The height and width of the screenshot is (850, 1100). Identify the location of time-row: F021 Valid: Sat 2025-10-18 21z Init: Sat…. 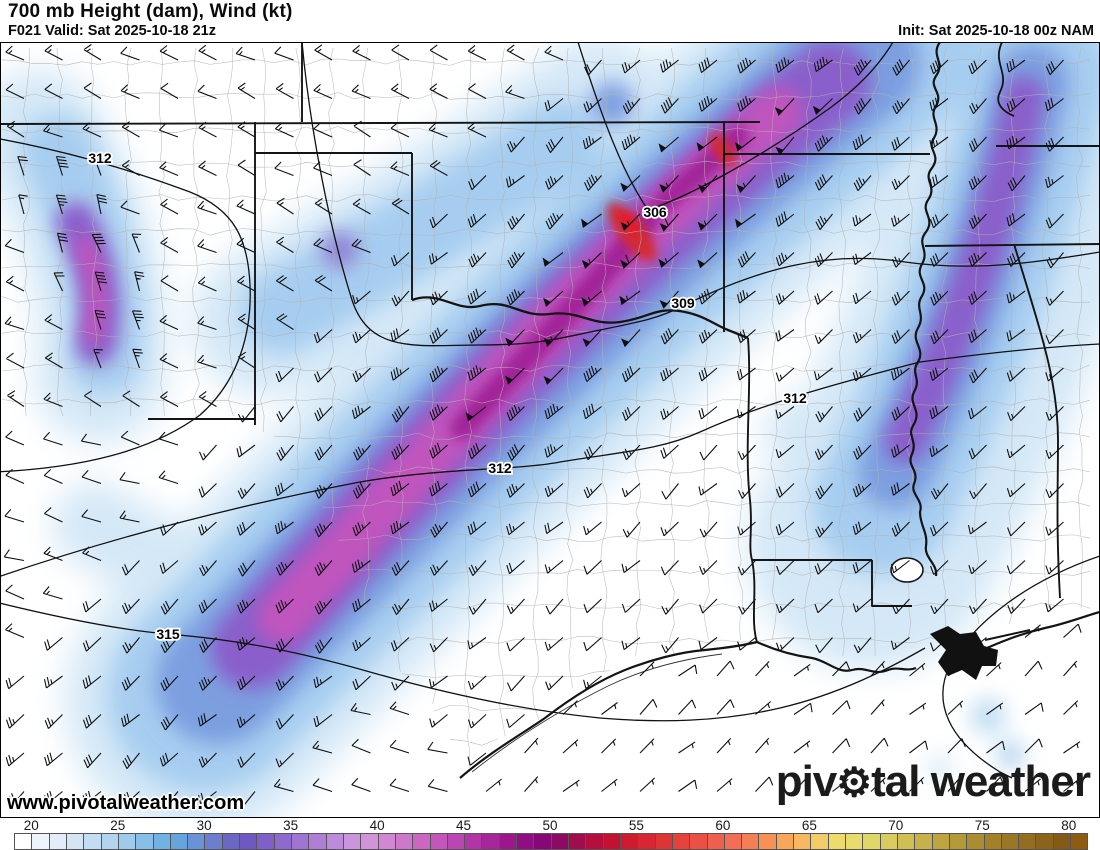
(551, 31).